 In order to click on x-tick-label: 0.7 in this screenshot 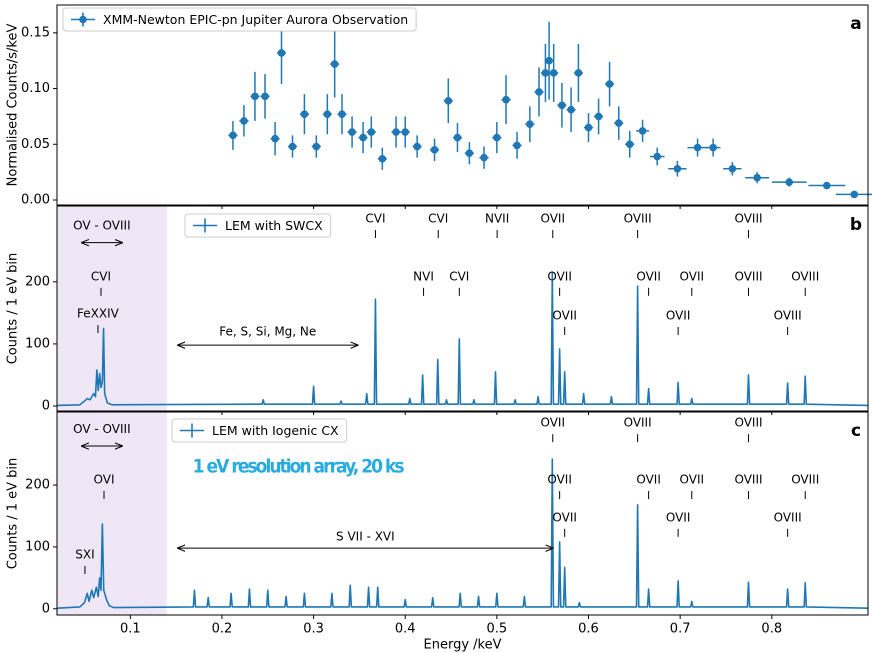, I will do `click(680, 629)`.